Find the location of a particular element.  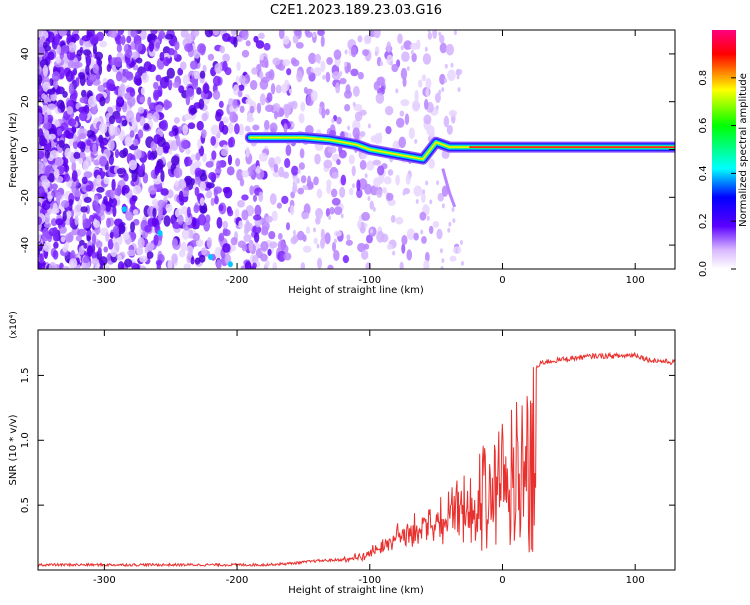

snr-x-tick-label: 0 is located at coordinates (502, 580).